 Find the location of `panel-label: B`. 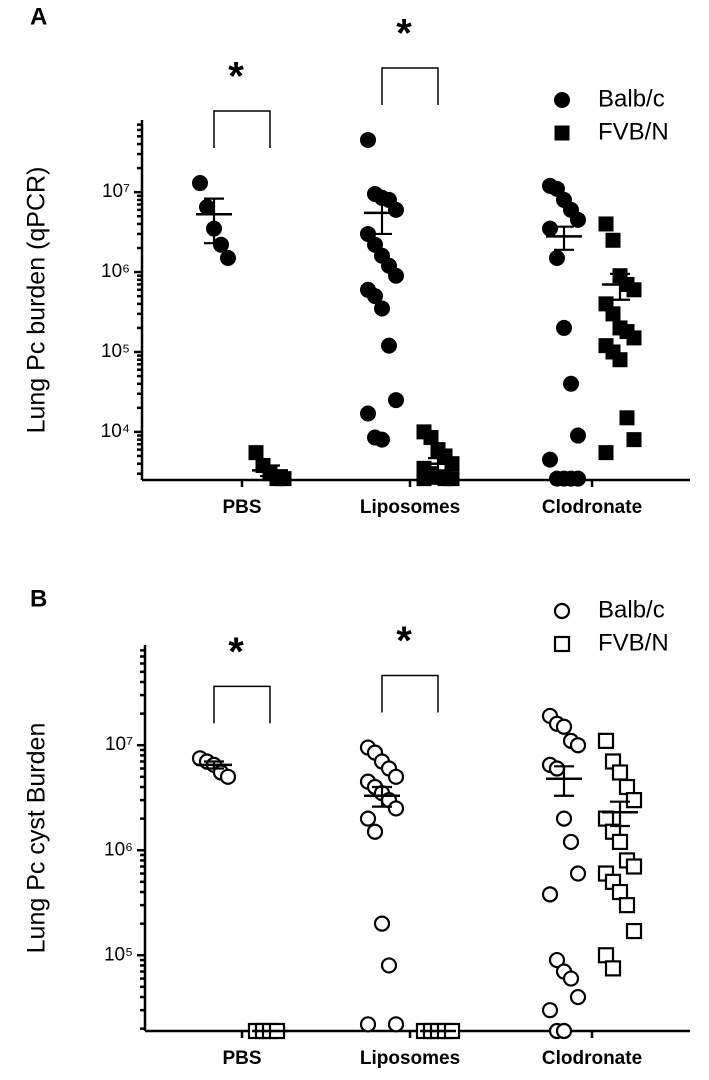

panel-label: B is located at coordinates (38, 598).